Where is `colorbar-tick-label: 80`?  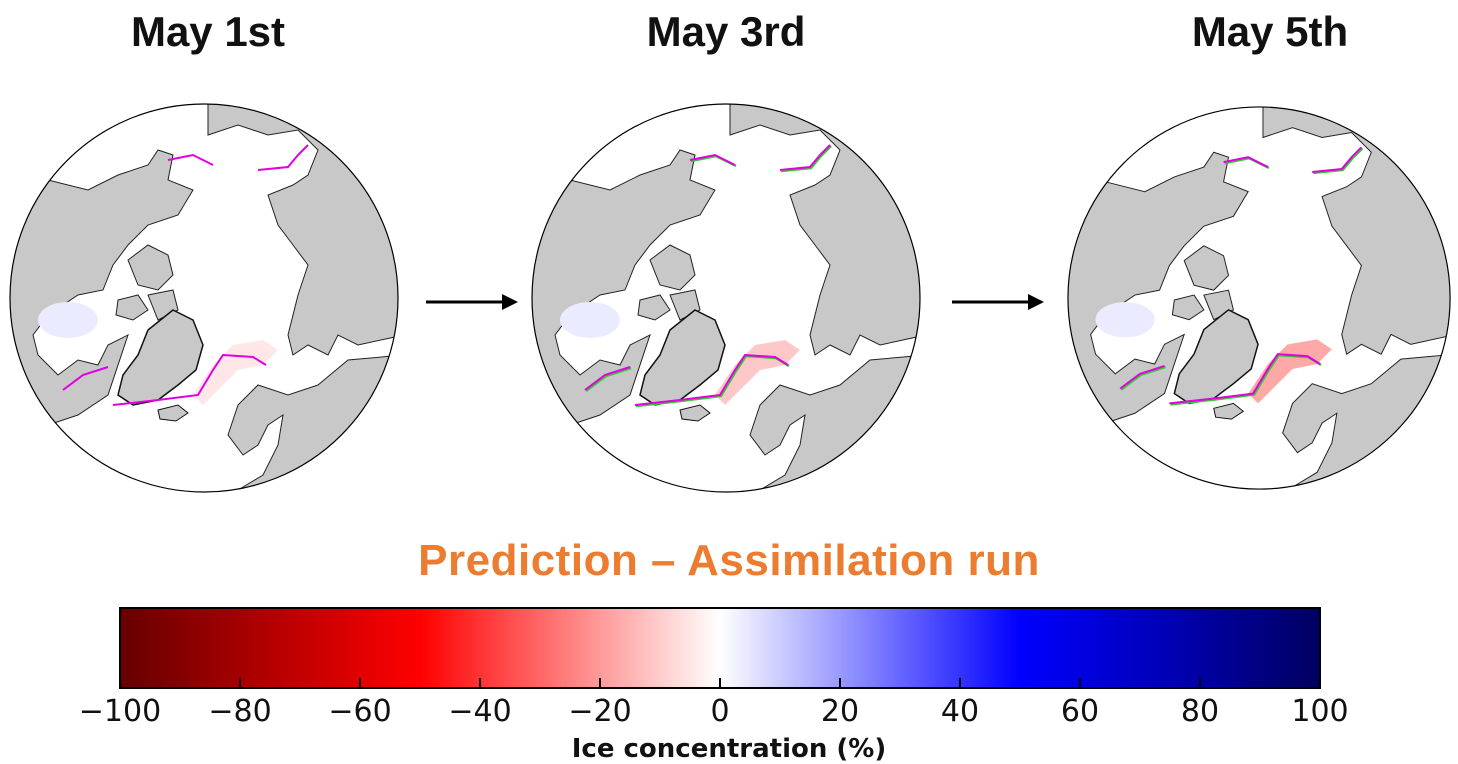 colorbar-tick-label: 80 is located at coordinates (1200, 711).